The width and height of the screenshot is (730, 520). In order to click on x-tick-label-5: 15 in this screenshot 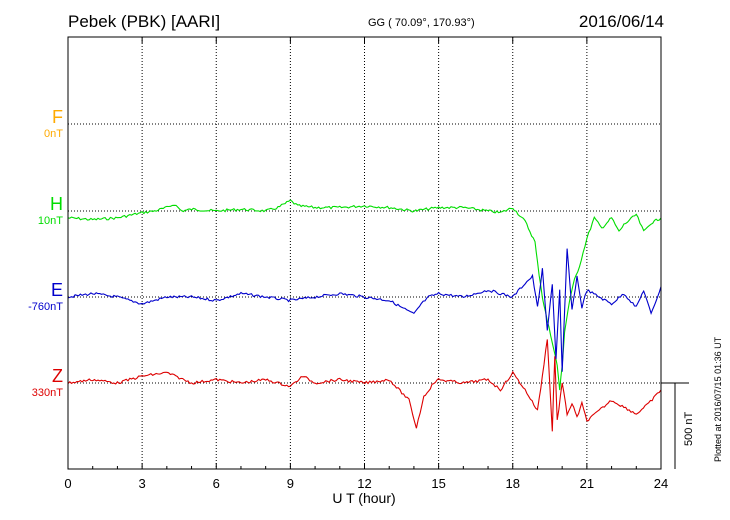, I will do `click(438, 483)`.